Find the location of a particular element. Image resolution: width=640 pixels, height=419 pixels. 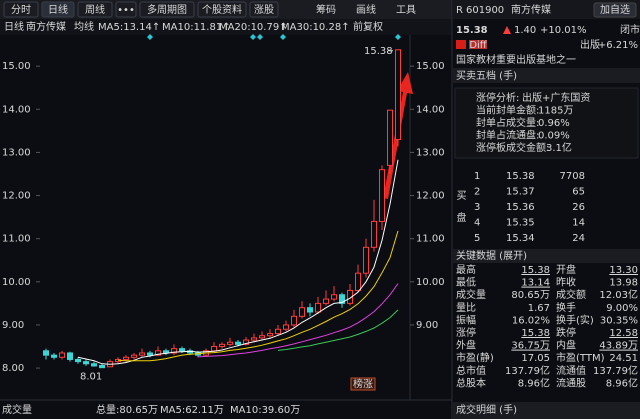

key-value: 9.00% is located at coordinates (622, 308).